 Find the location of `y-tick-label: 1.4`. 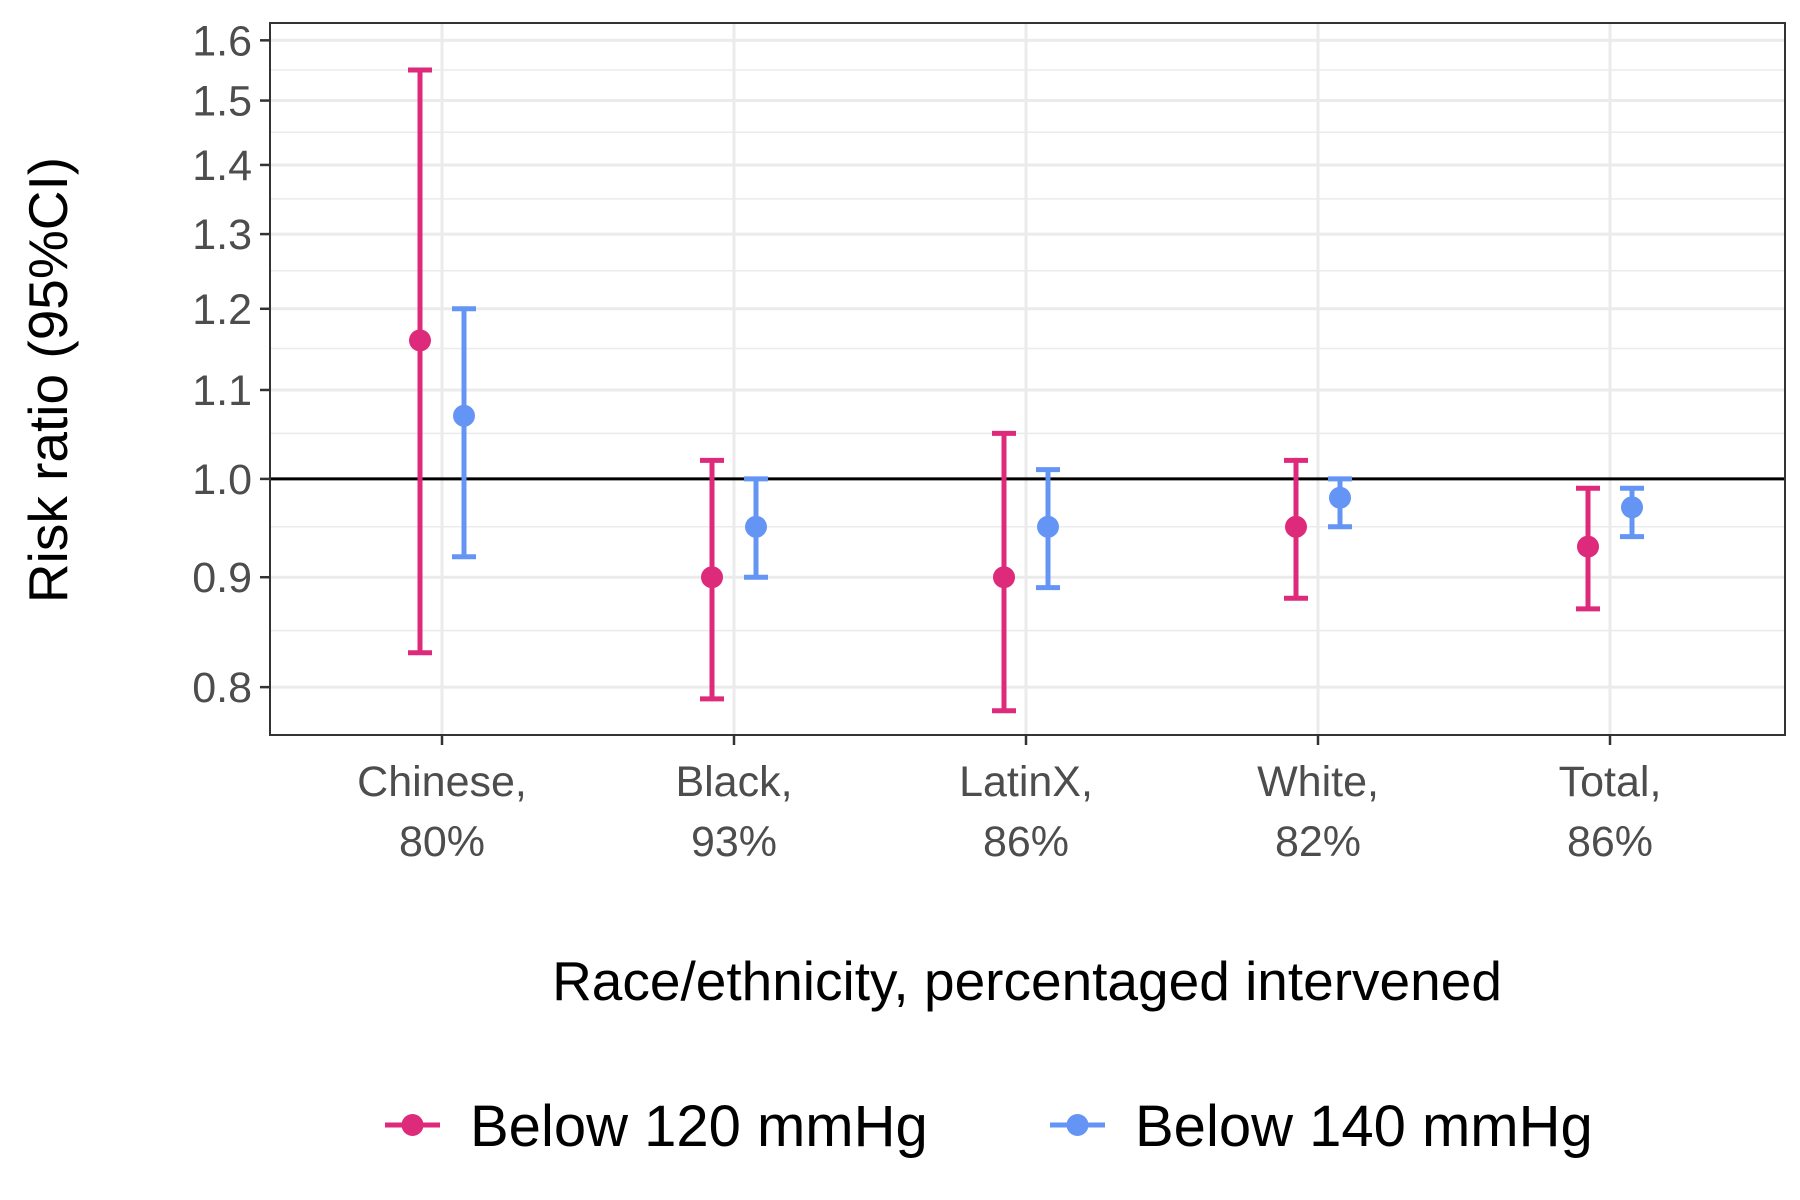

y-tick-label: 1.4 is located at coordinates (222, 166).